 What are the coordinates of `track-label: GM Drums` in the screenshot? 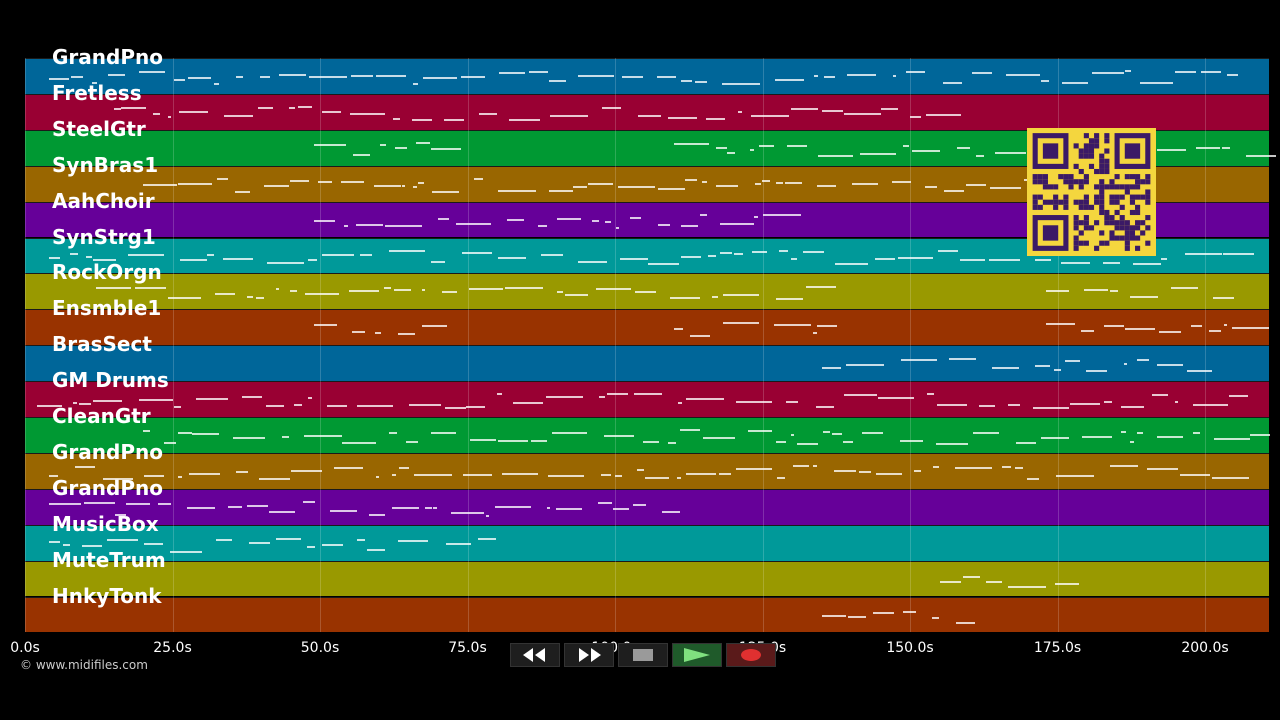 It's located at (110, 380).